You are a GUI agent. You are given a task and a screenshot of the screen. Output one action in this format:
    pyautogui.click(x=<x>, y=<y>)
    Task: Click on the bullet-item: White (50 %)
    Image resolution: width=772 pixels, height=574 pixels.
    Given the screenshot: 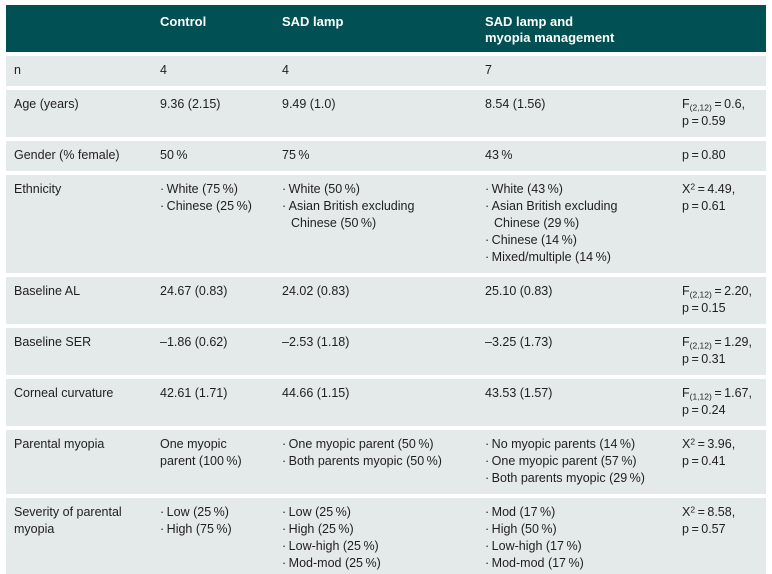 What is the action you would take?
    pyautogui.click(x=366, y=189)
    